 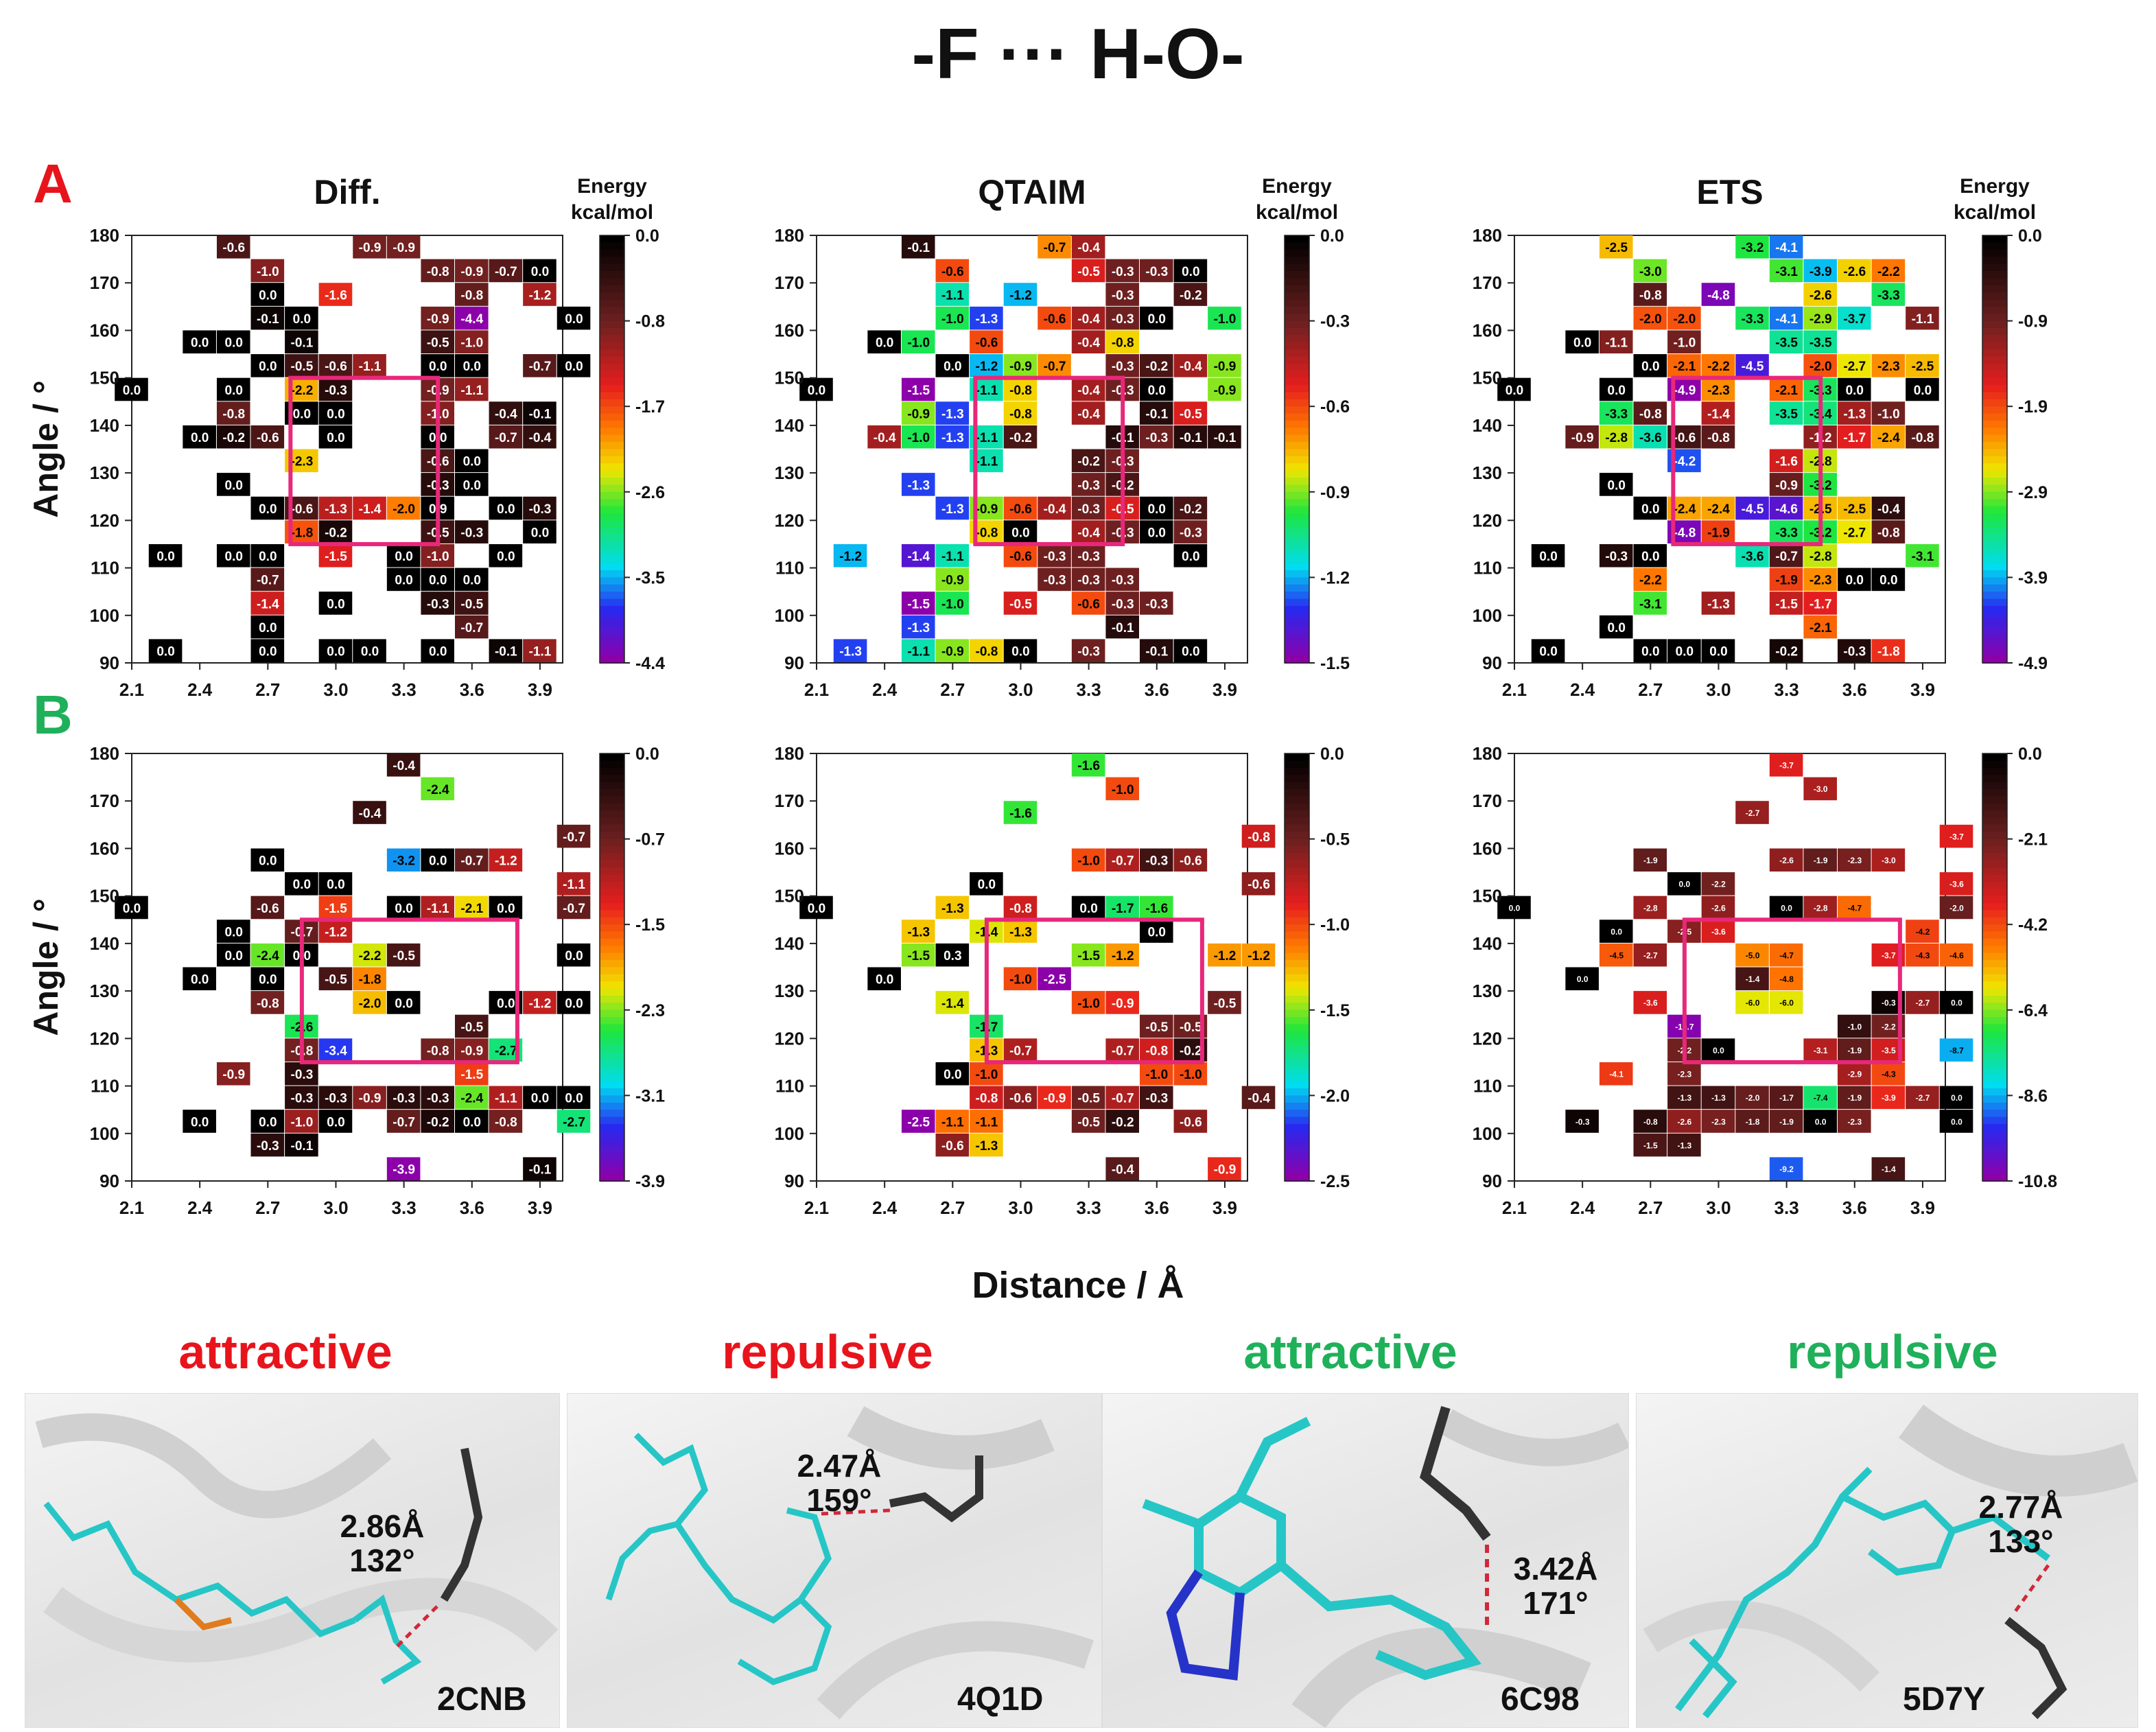 I want to click on x-tick-label: 2.1, so click(x=816, y=689).